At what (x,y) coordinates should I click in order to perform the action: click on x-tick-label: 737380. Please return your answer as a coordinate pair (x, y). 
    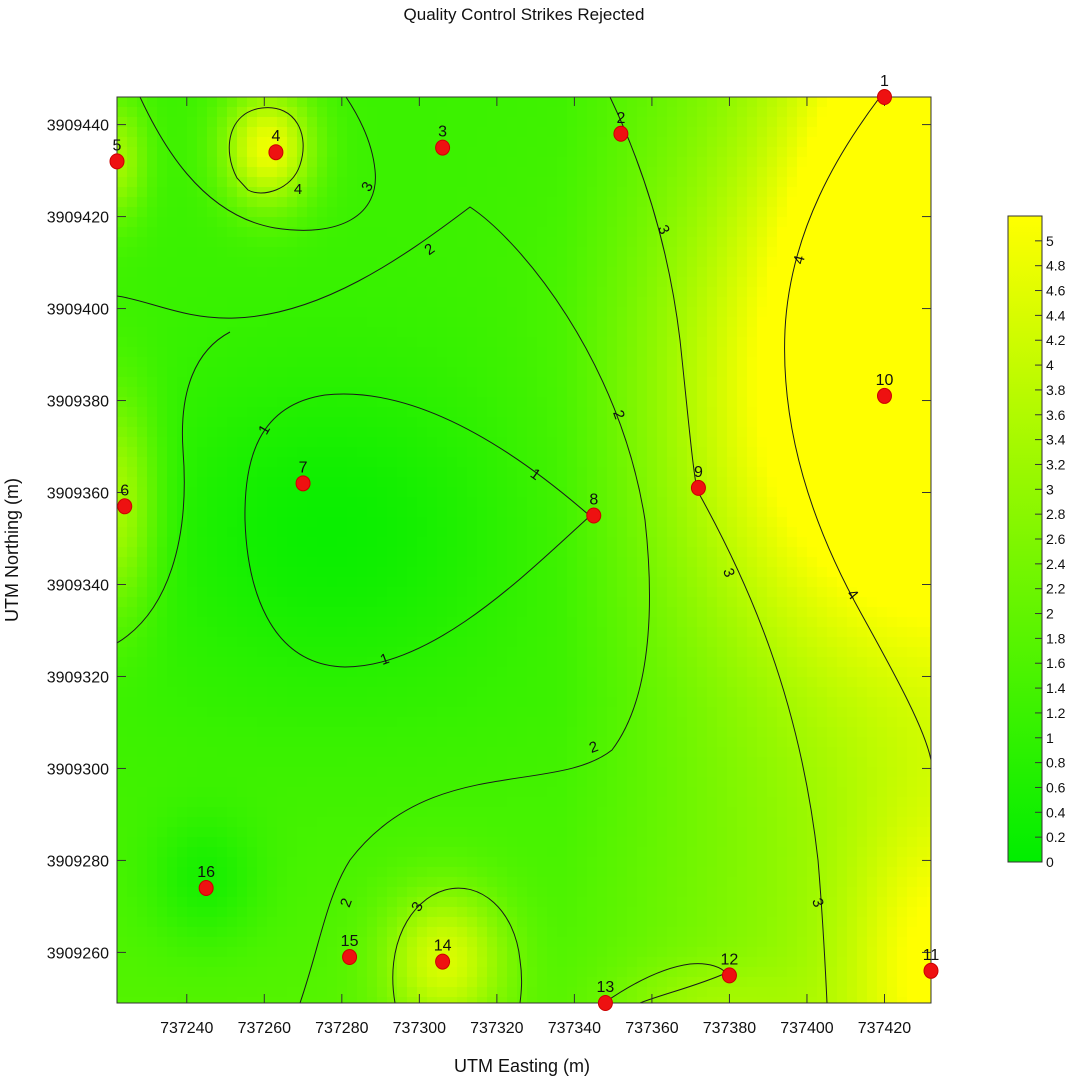
    Looking at the image, I should click on (729, 1028).